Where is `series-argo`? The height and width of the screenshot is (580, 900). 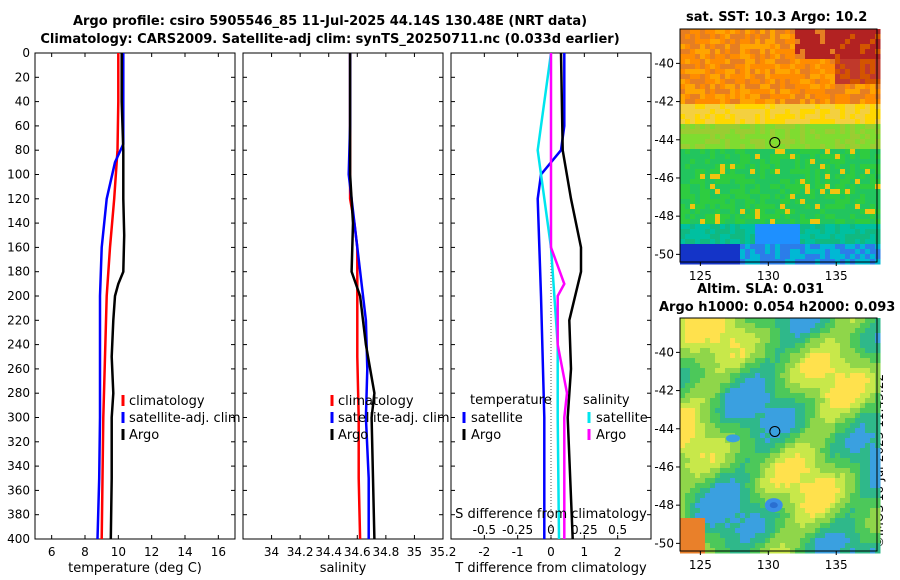
series-argo is located at coordinates (362, 296).